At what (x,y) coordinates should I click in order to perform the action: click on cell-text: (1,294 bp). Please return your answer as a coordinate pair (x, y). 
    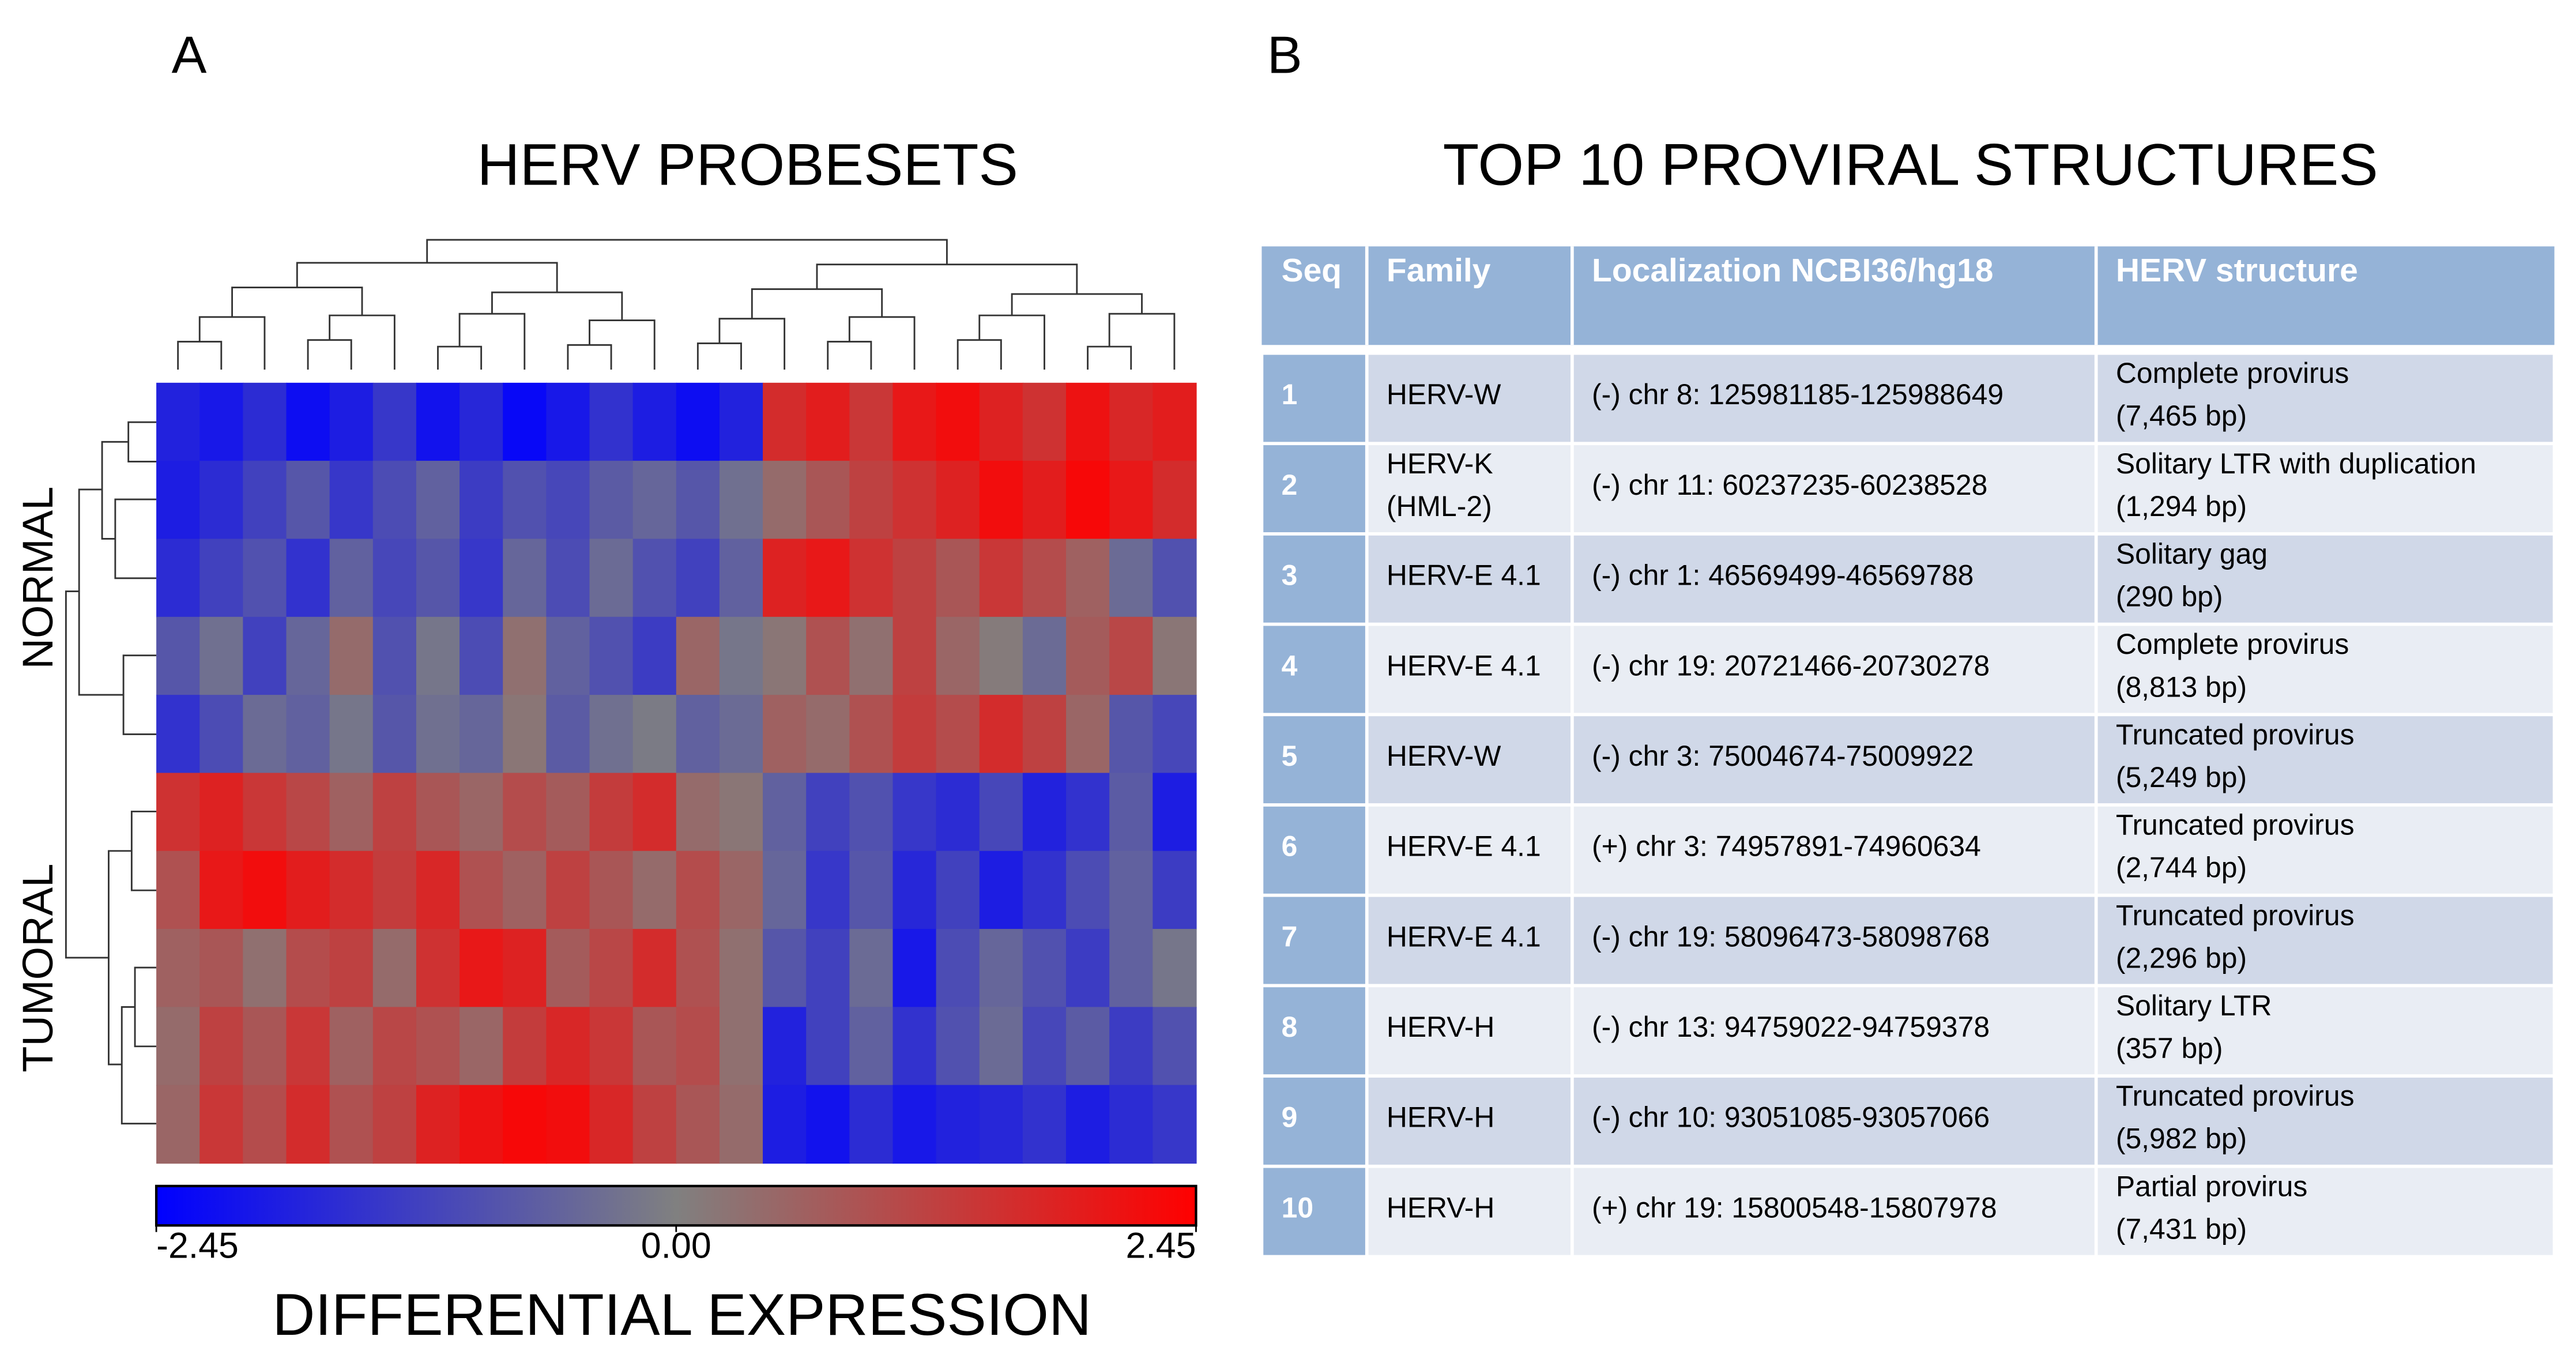
    Looking at the image, I should click on (2181, 506).